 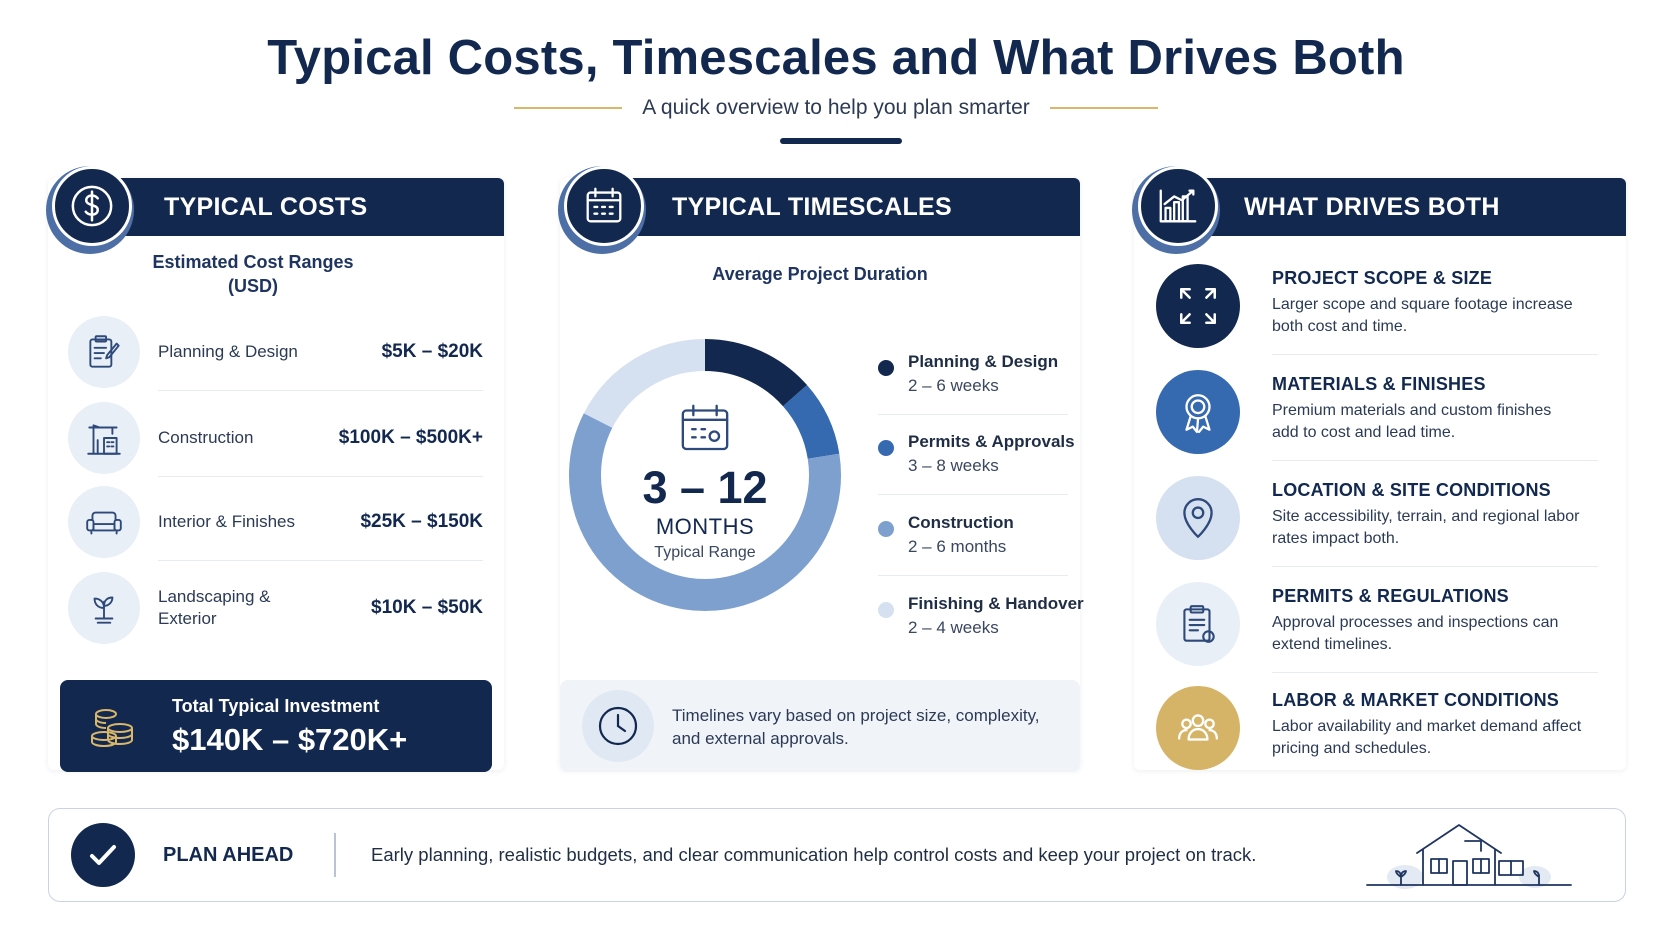 What do you see at coordinates (214, 607) in the screenshot?
I see `cost-label: Landscaping & Exterior` at bounding box center [214, 607].